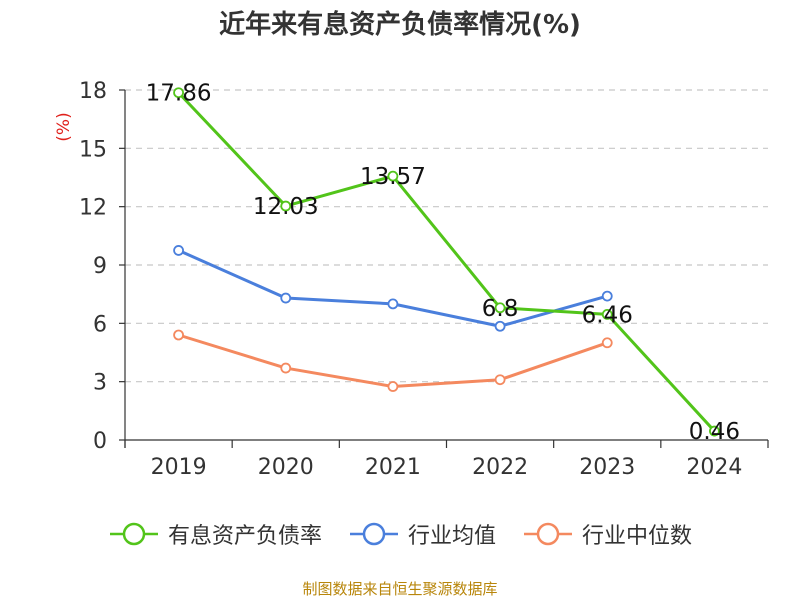  I want to click on legend-label: 有息资产负债率, so click(244, 536).